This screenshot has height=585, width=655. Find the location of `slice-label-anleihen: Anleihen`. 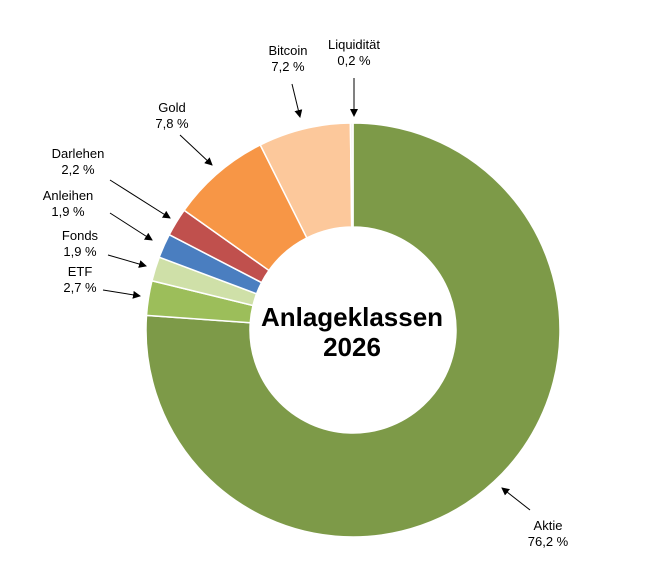

slice-label-anleihen: Anleihen is located at coordinates (68, 195).